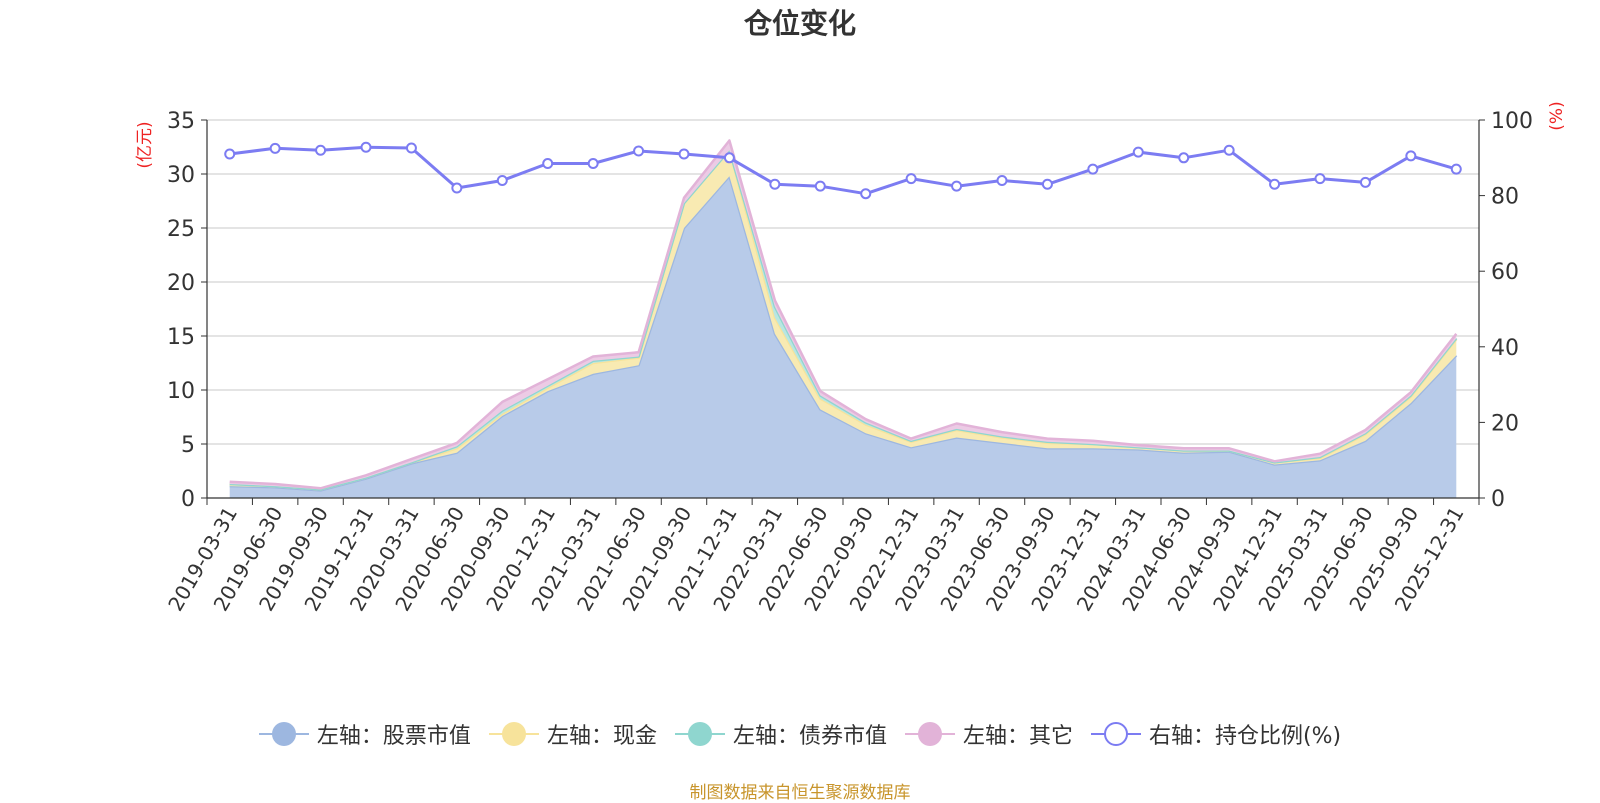  What do you see at coordinates (188, 499) in the screenshot?
I see `left-tick-label: 0` at bounding box center [188, 499].